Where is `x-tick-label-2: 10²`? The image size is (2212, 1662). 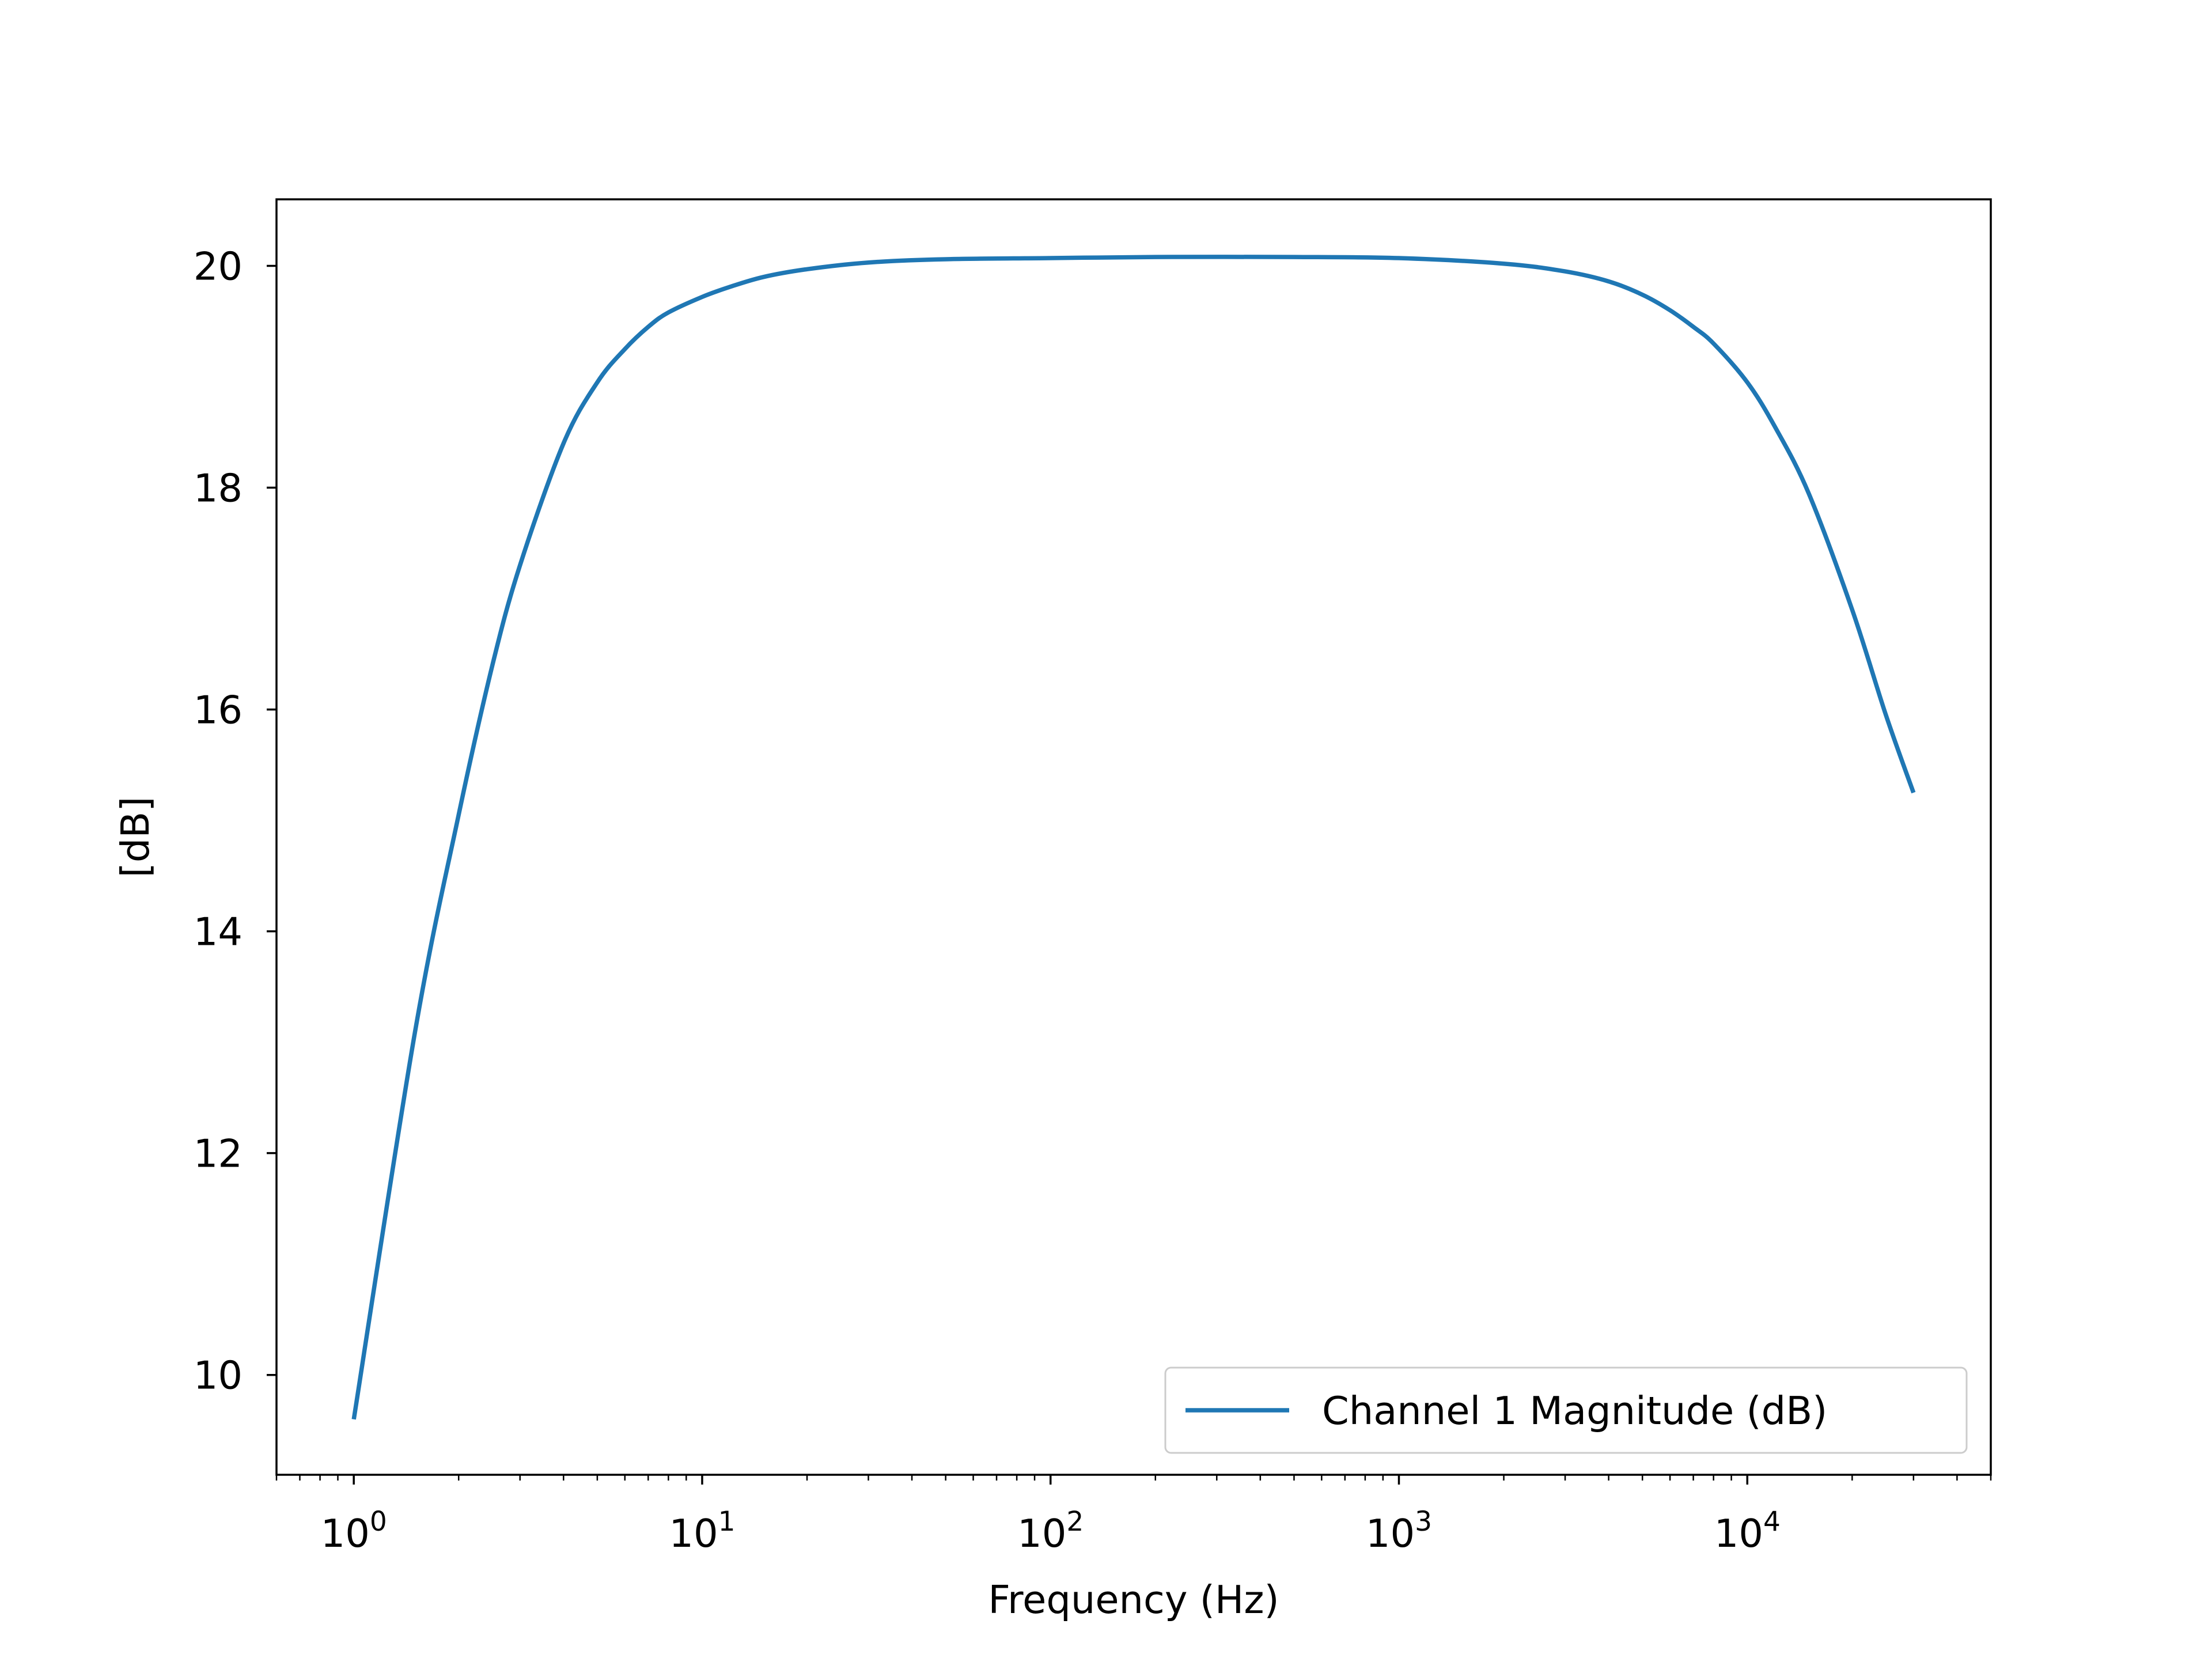 x-tick-label-2: 10² is located at coordinates (1050, 1531).